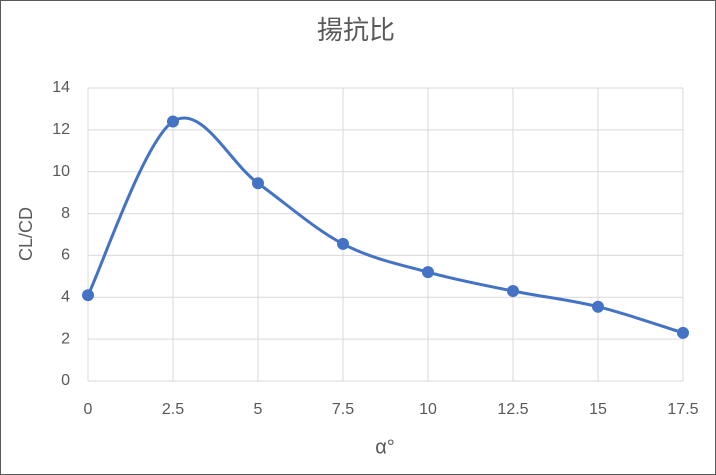  What do you see at coordinates (356, 30) in the screenshot?
I see `chart-title: 揚抗比` at bounding box center [356, 30].